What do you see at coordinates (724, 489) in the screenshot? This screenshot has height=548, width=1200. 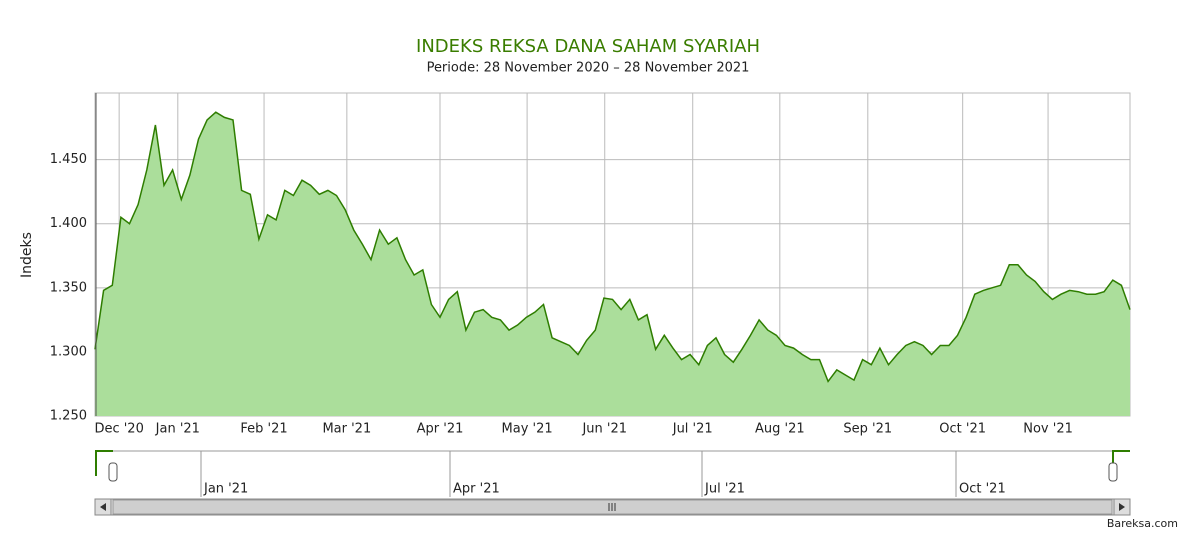 I see `navigator-label: Jul '21` at bounding box center [724, 489].